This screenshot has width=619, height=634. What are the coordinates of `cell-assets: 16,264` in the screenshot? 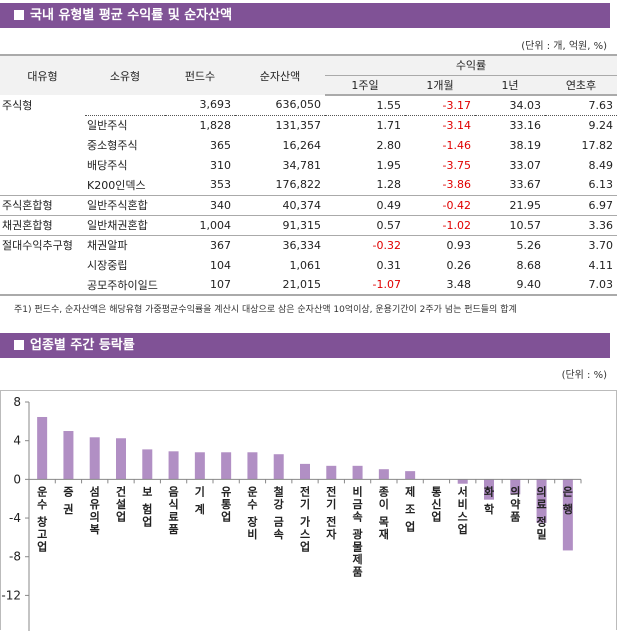 It's located at (280, 145).